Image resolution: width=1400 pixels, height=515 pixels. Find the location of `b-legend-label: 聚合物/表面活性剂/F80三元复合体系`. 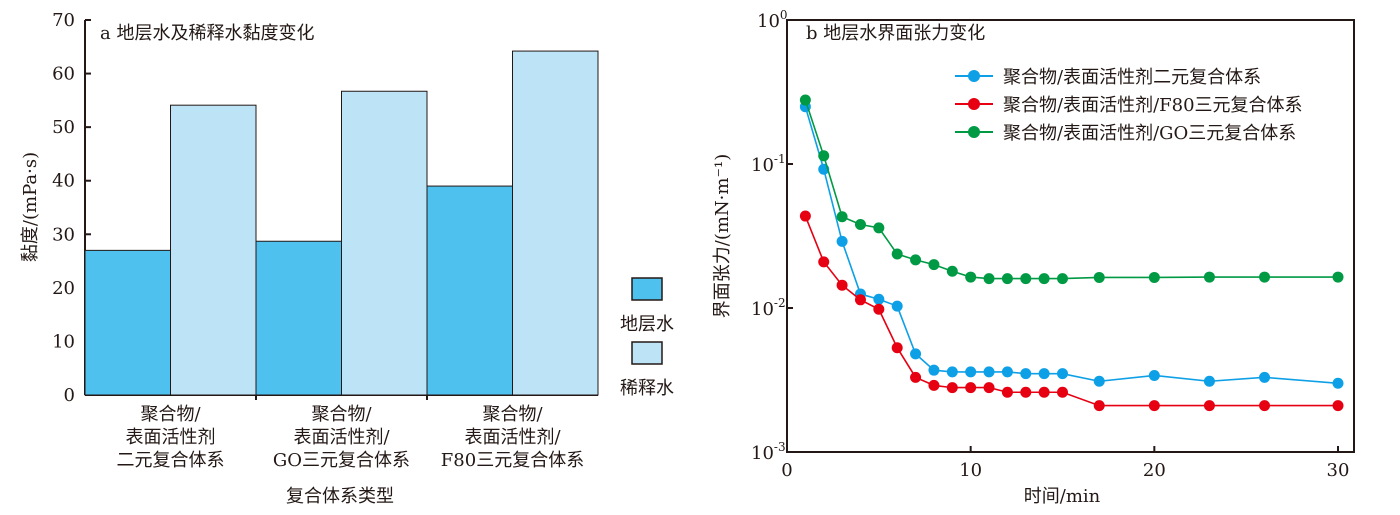

b-legend-label: 聚合物/表面活性剂/F80三元复合体系 is located at coordinates (1153, 105).